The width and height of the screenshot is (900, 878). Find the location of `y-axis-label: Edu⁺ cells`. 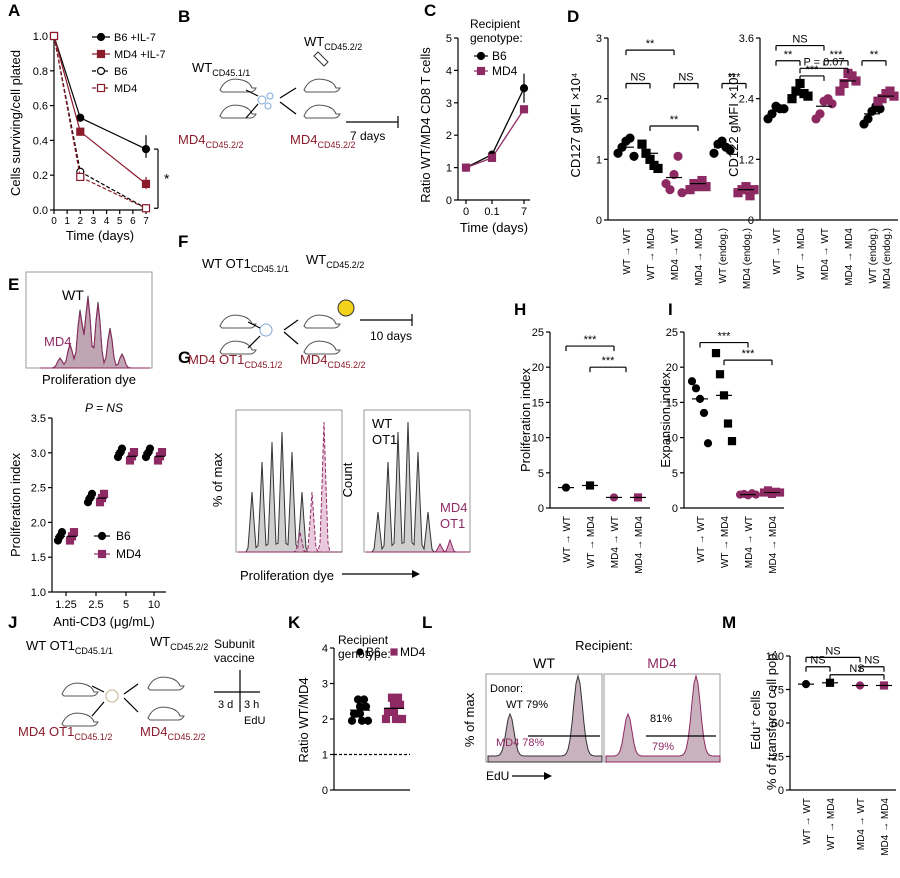

y-axis-label: Edu⁺ cells is located at coordinates (755, 720).